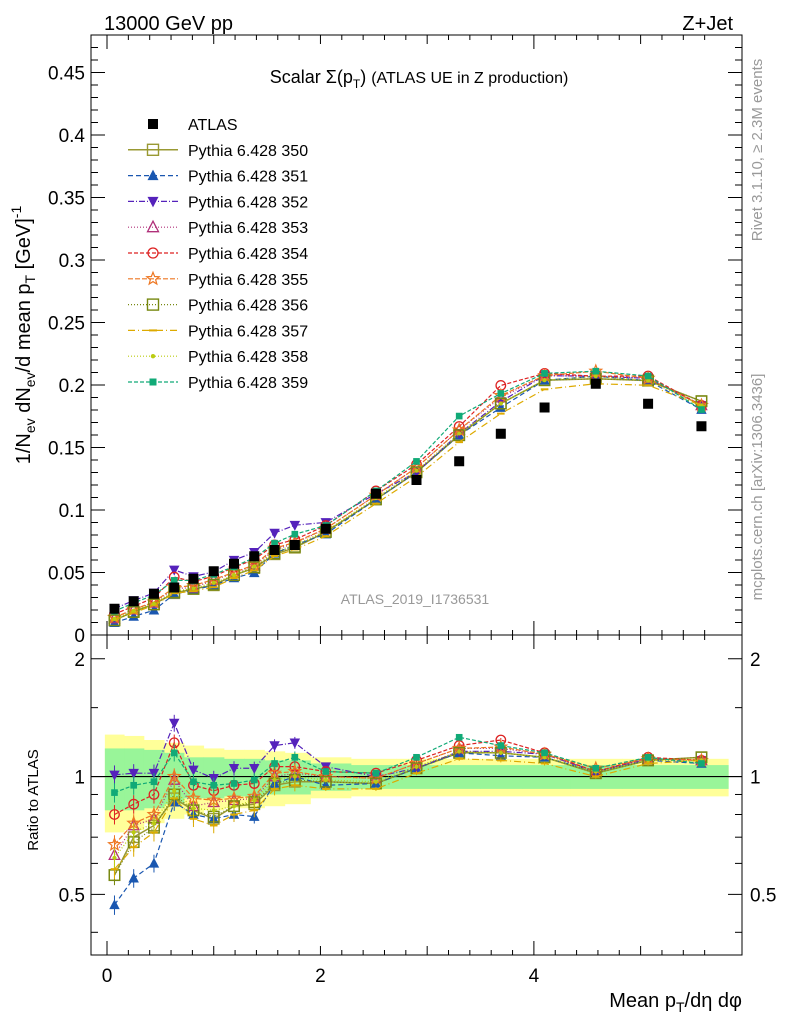 The height and width of the screenshot is (1024, 786). Describe the element at coordinates (218, 331) in the screenshot. I see `legend-entry-7: Pythia 6.428 357` at that location.